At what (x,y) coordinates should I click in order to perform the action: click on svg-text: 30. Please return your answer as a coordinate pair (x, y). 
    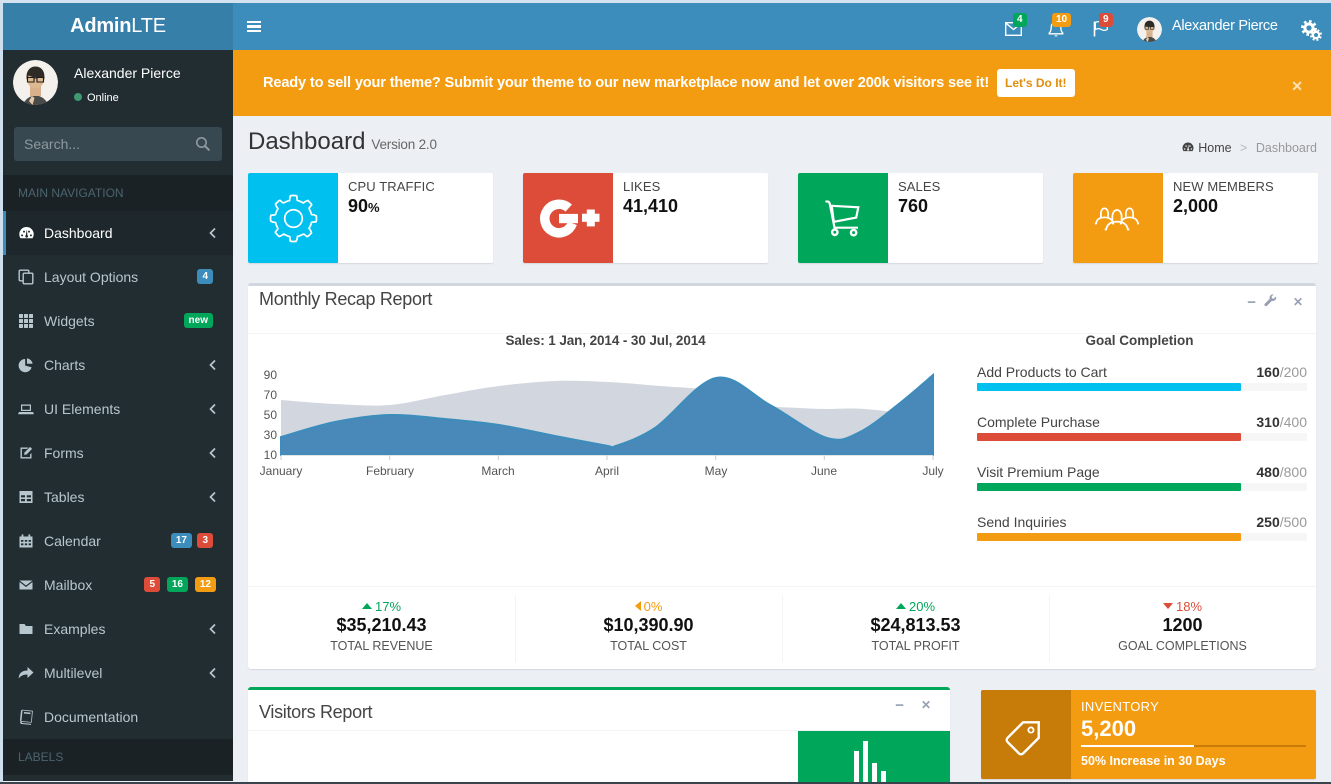
    Looking at the image, I should click on (271, 435).